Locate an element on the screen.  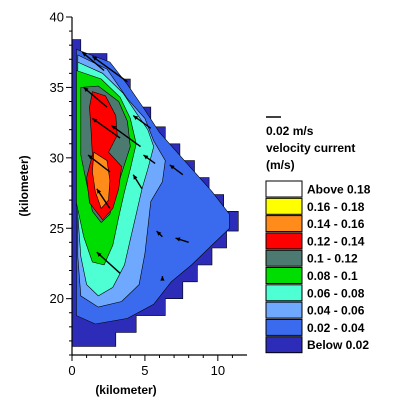
y-axis-label: (kilometer) is located at coordinates (24, 185).